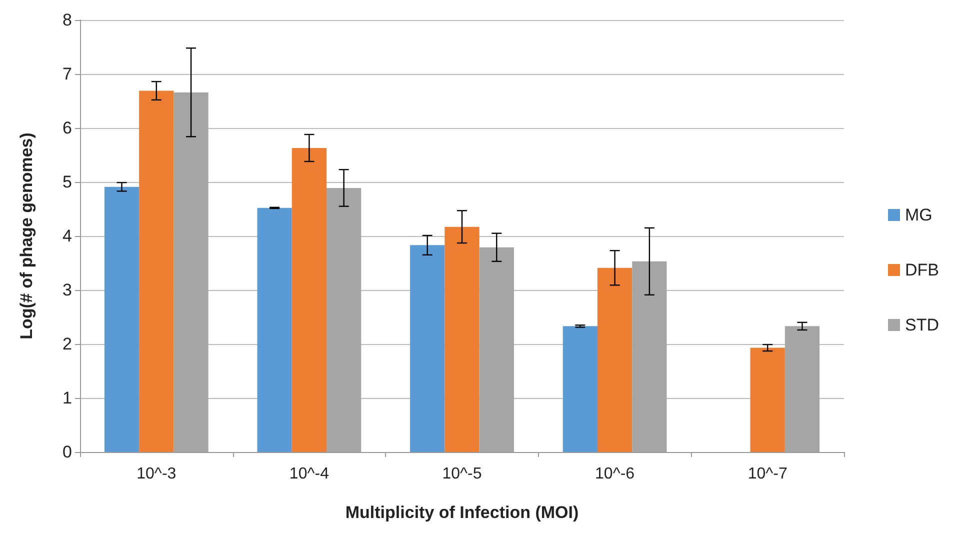 This screenshot has width=964, height=540. I want to click on legend-label: MG, so click(918, 215).